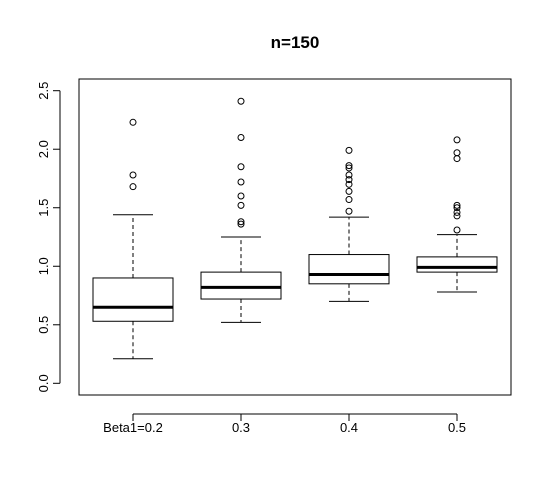  What do you see at coordinates (284, 424) in the screenshot?
I see `x-axis: Beta1=0.2 0.3 0.4 0.5` at bounding box center [284, 424].